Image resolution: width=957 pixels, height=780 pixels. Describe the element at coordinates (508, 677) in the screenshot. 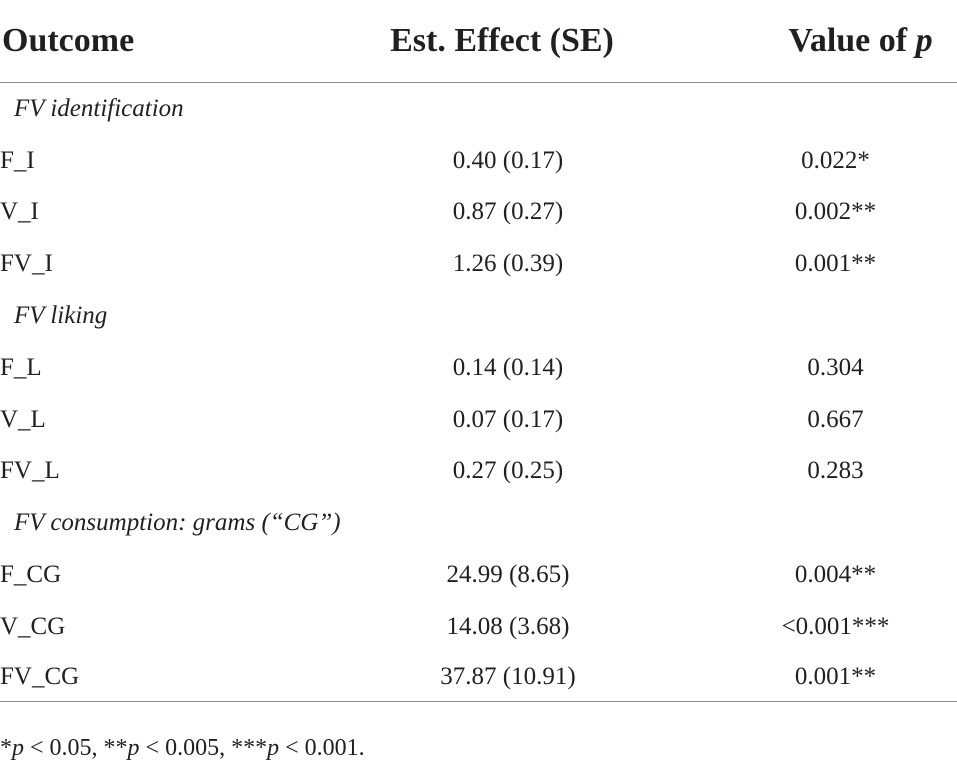

I see `effect-cell: 37.87 (10.91)` at that location.